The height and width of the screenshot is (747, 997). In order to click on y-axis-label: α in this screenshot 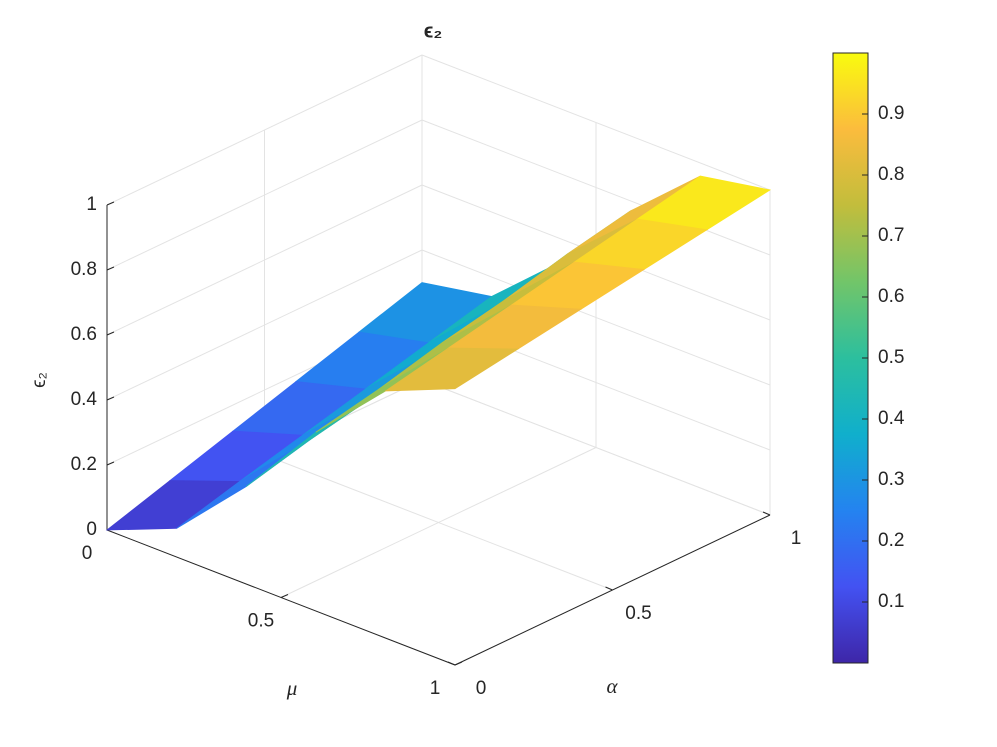, I will do `click(612, 686)`.